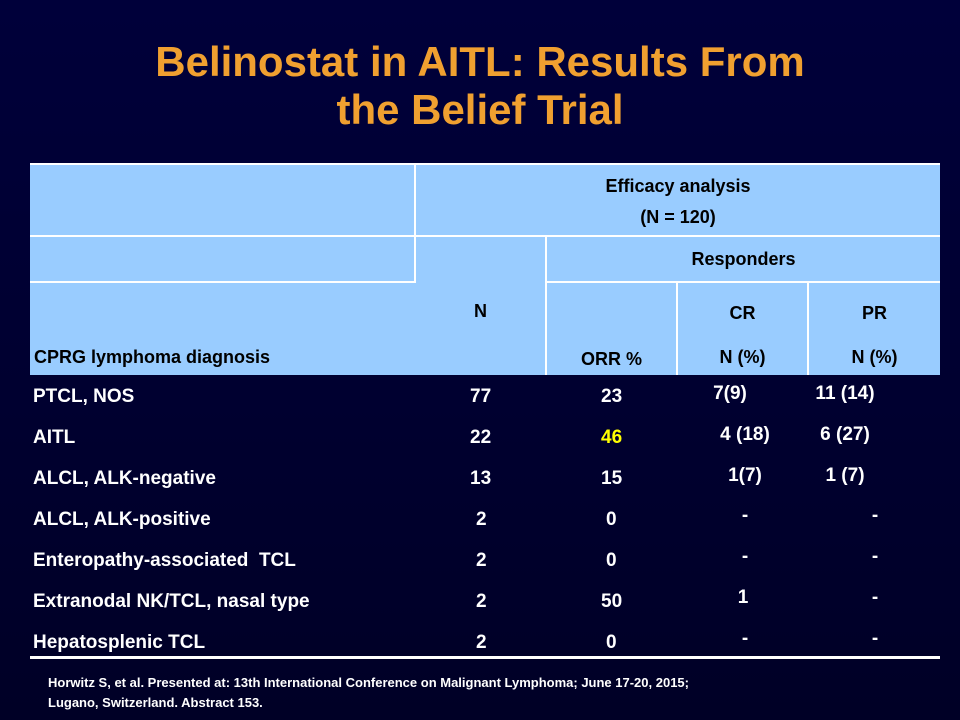  Describe the element at coordinates (612, 329) in the screenshot. I see `header-col-orr: ORR %` at that location.